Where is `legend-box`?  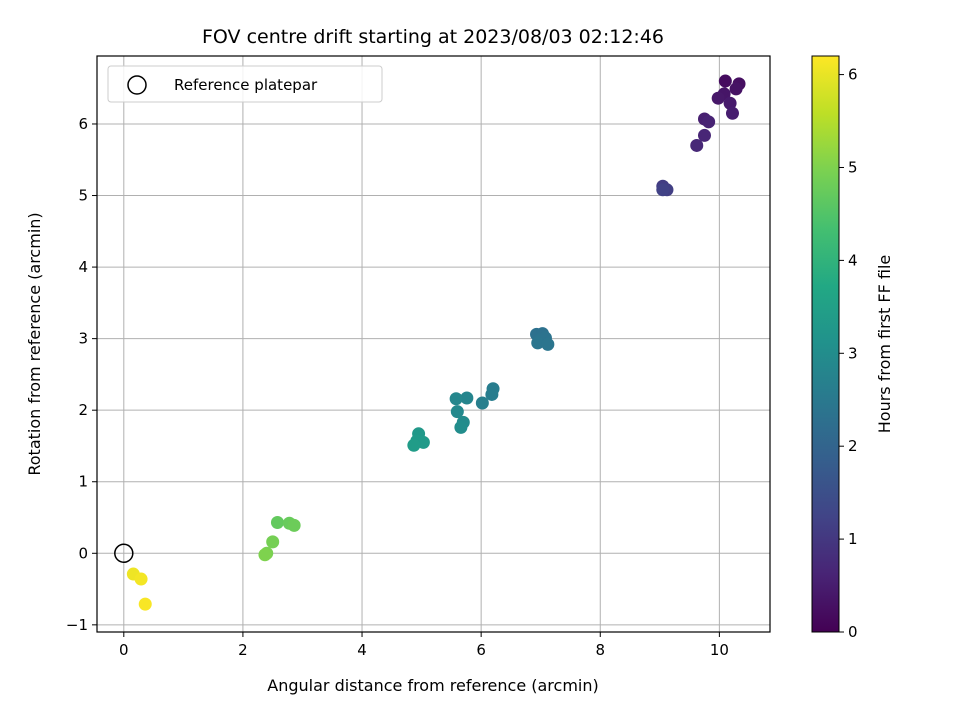
legend-box is located at coordinates (245, 84).